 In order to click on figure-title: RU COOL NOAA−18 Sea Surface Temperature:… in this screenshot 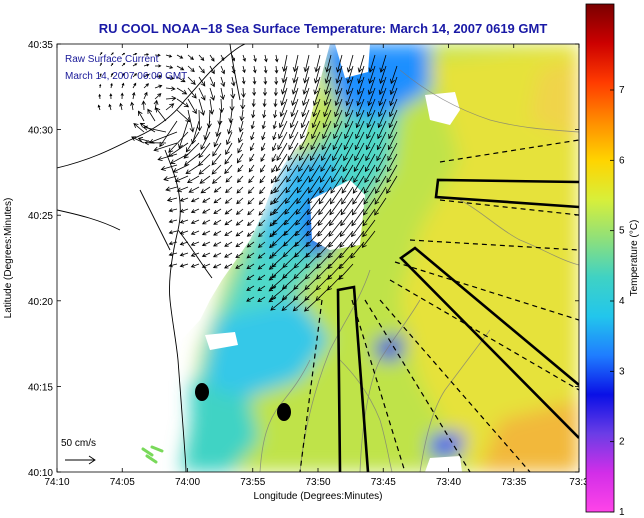, I will do `click(323, 28)`.